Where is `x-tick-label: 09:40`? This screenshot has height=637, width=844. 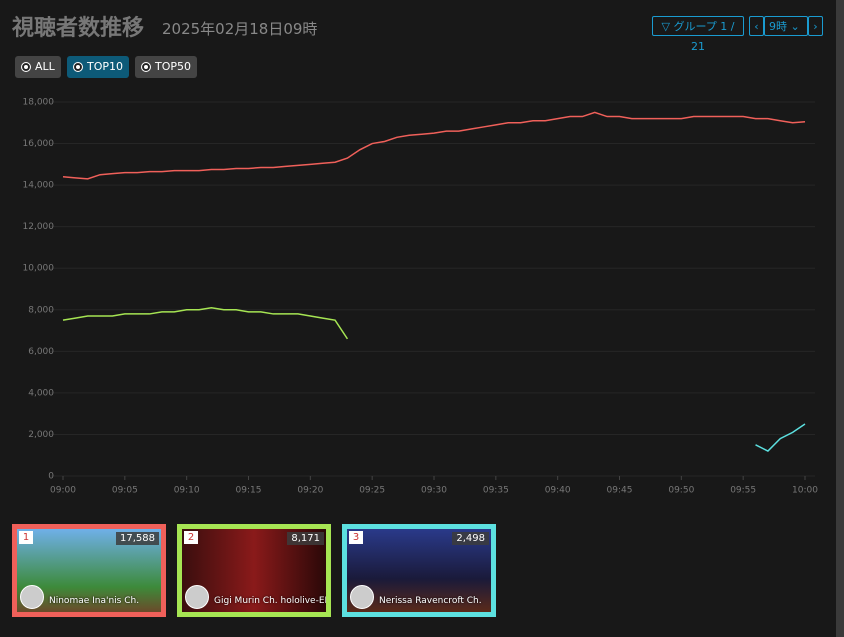
x-tick-label: 09:40 is located at coordinates (558, 491).